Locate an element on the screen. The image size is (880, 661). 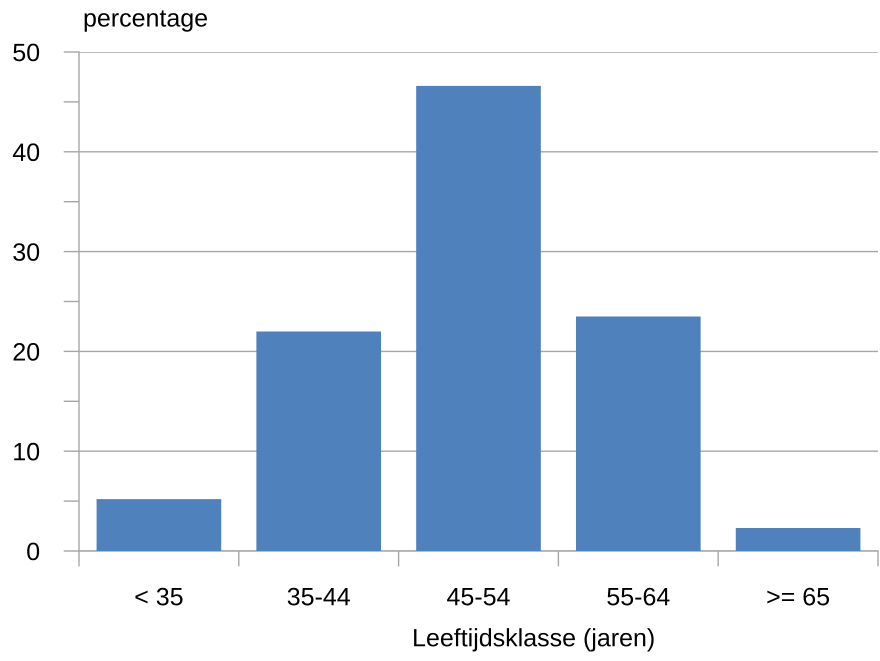
x-tick-label: 55-64 is located at coordinates (638, 597).